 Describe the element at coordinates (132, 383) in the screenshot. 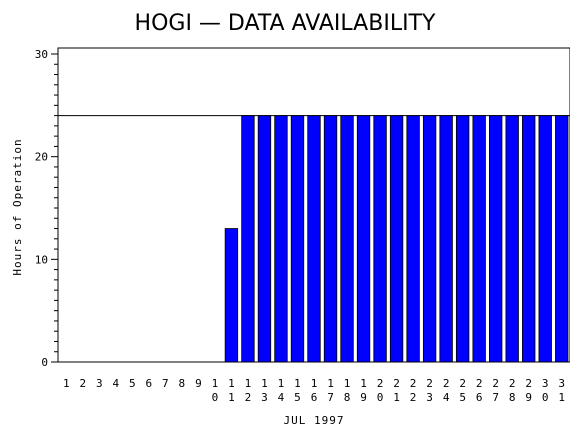

I see `x-tick-label: 5` at that location.